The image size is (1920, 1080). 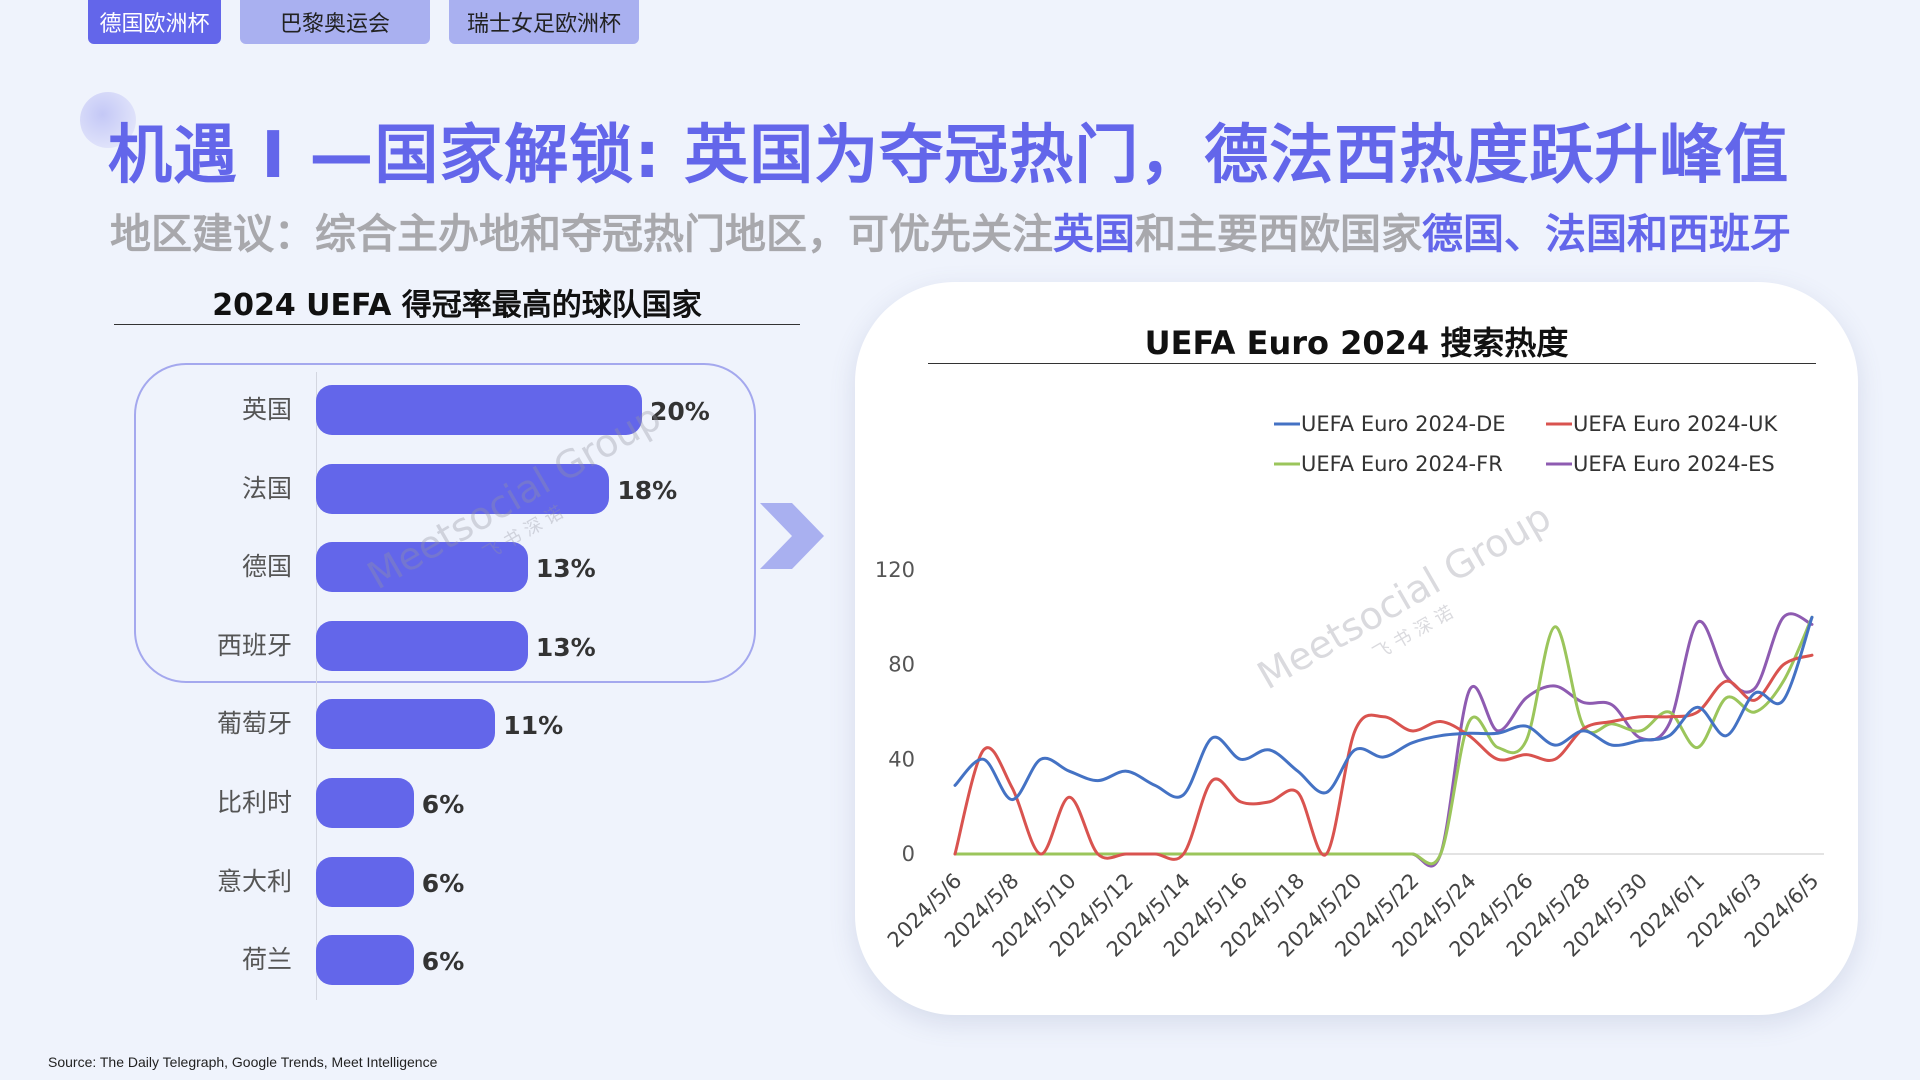 I want to click on bar-category-label: 比利时, so click(x=254, y=802).